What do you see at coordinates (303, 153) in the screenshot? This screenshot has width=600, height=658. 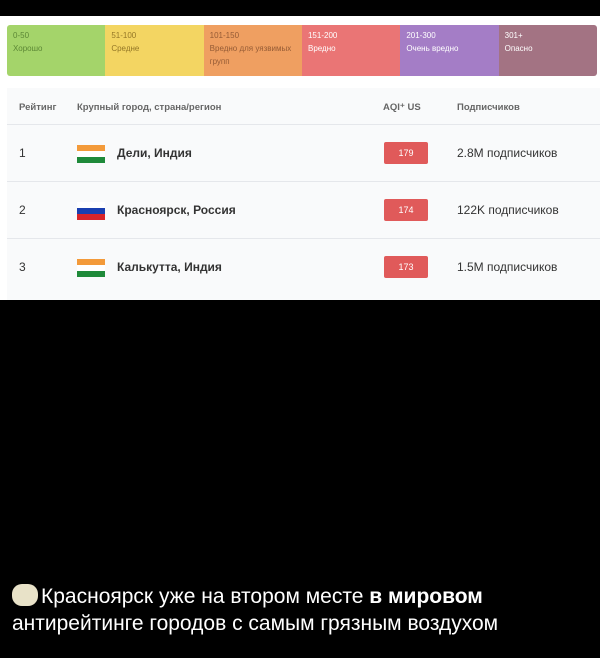 I see `table-row: 1 Дели, Индия 179 2.8M подписчиков` at bounding box center [303, 153].